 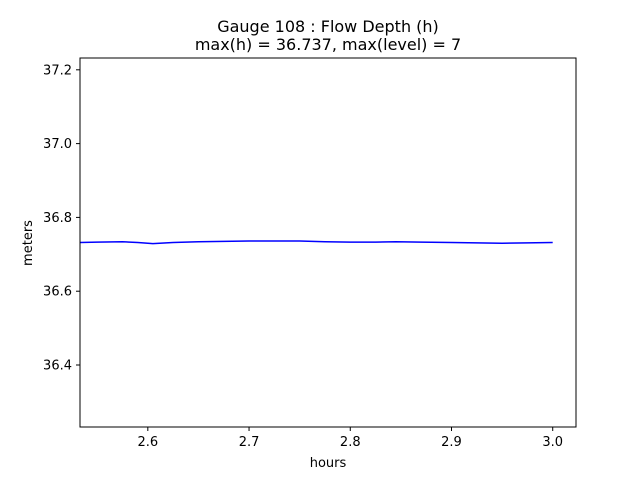 I want to click on y-axis-label: meters, so click(x=28, y=243).